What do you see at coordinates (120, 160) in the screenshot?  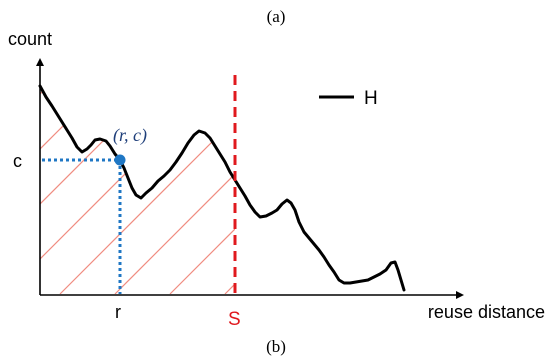 I see `point-marker` at bounding box center [120, 160].